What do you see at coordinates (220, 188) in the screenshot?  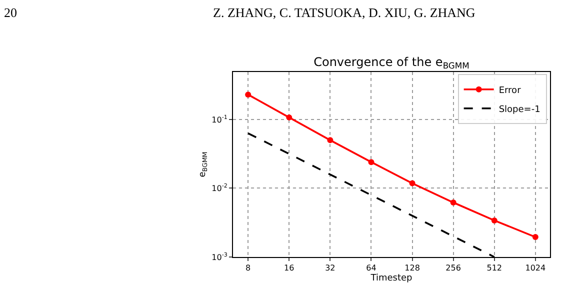 I see `y-tick-label: 10$^{-2}$` at bounding box center [220, 188].